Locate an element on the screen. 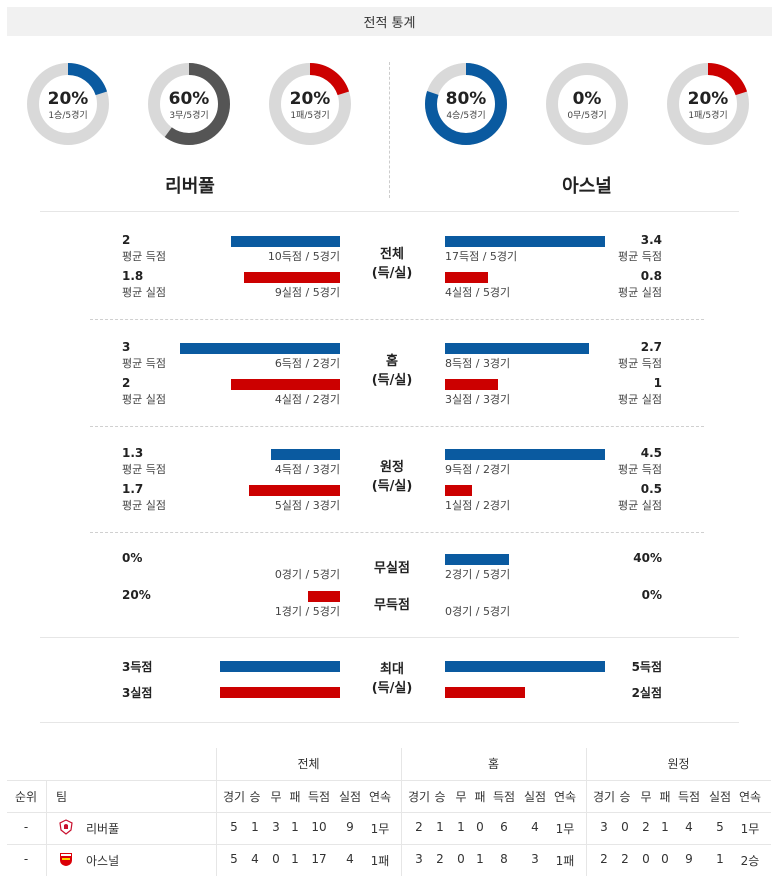 The image size is (779, 886). table-sub-header: 실점 is located at coordinates (720, 797).